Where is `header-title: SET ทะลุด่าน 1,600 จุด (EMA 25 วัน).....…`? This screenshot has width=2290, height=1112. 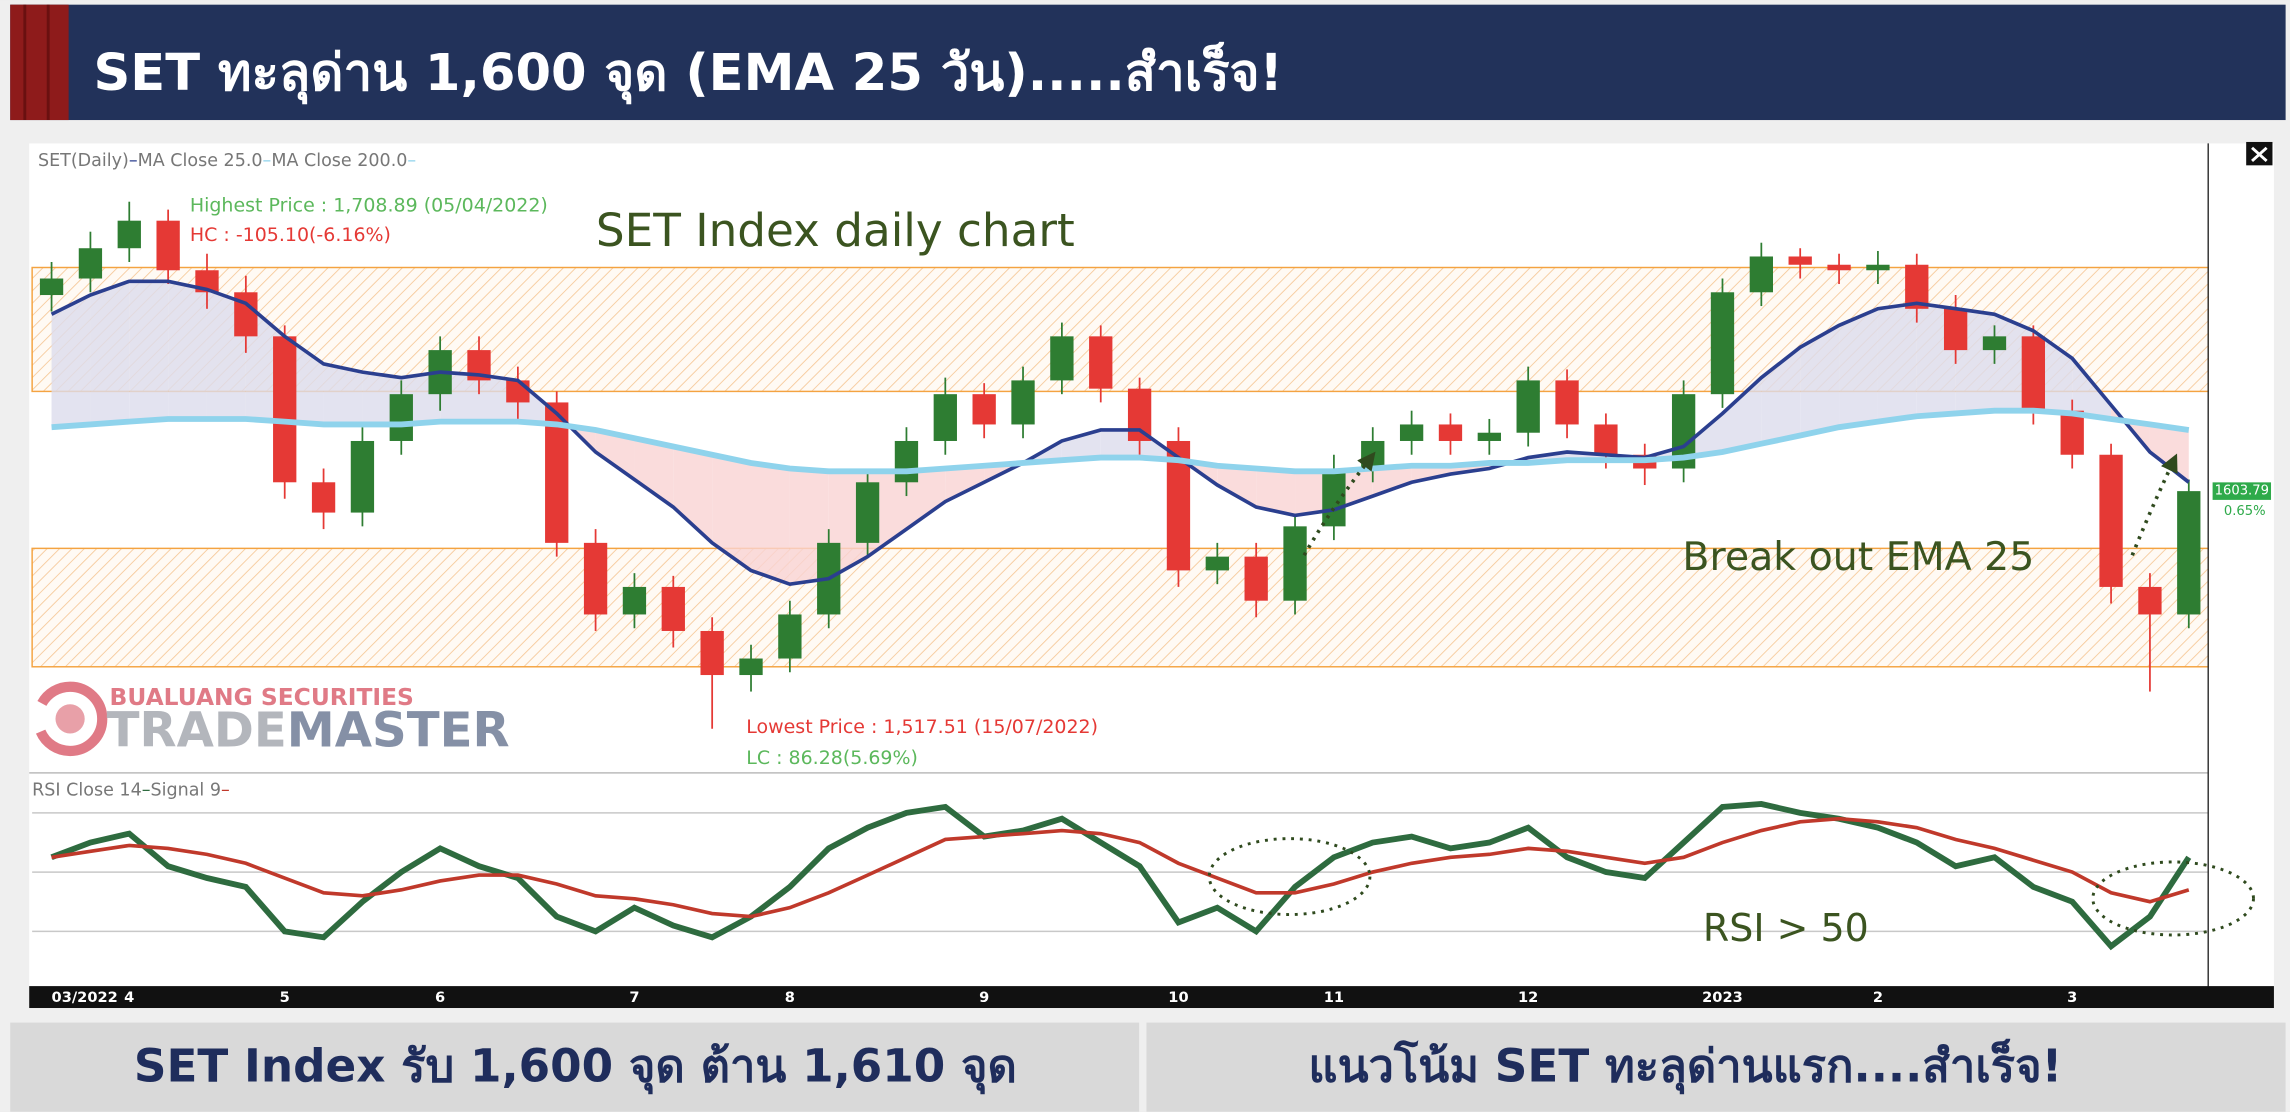
header-title: SET ทะลุด่าน 1,600 จุด (EMA 25 วัน).....… is located at coordinates (687, 73).